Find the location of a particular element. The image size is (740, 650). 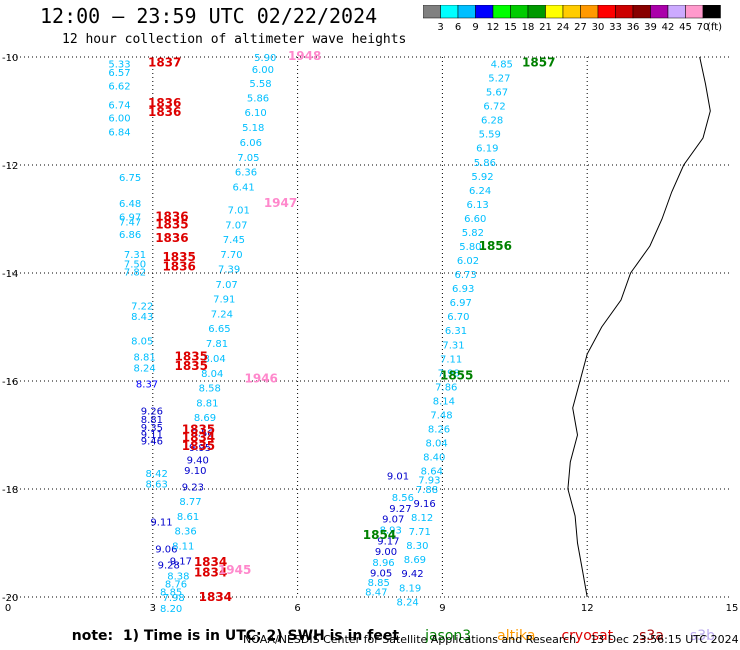

wave-height-label: 8.24 is located at coordinates (144, 369).